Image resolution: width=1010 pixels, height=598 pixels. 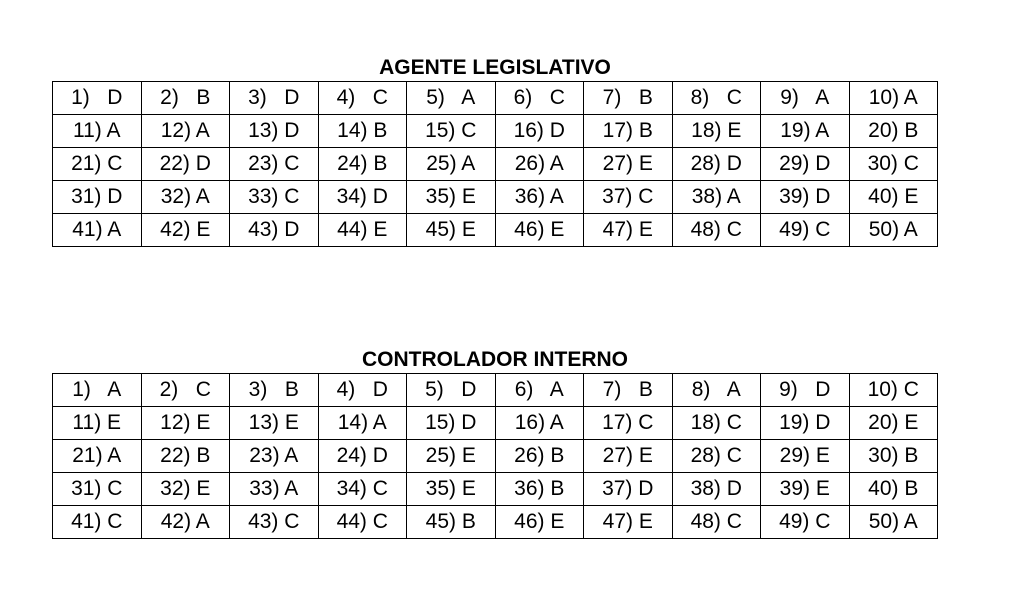 What do you see at coordinates (362, 230) in the screenshot?
I see `answer-cell: 44) E` at bounding box center [362, 230].